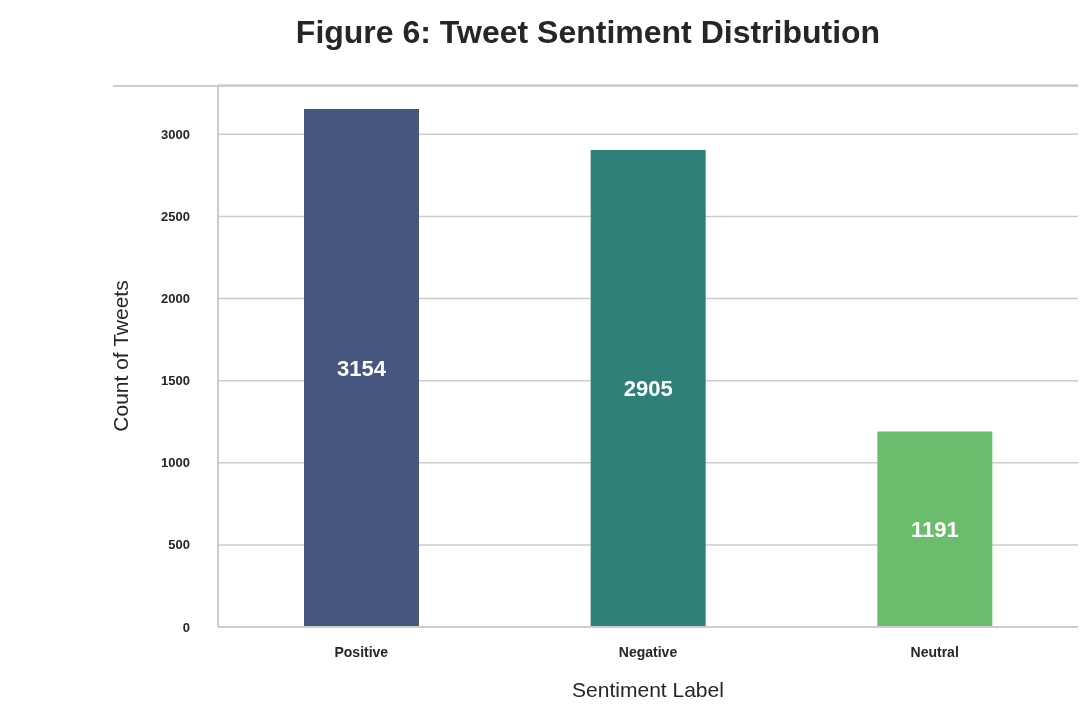  What do you see at coordinates (648, 651) in the screenshot?
I see `x-tick-label: Negative` at bounding box center [648, 651].